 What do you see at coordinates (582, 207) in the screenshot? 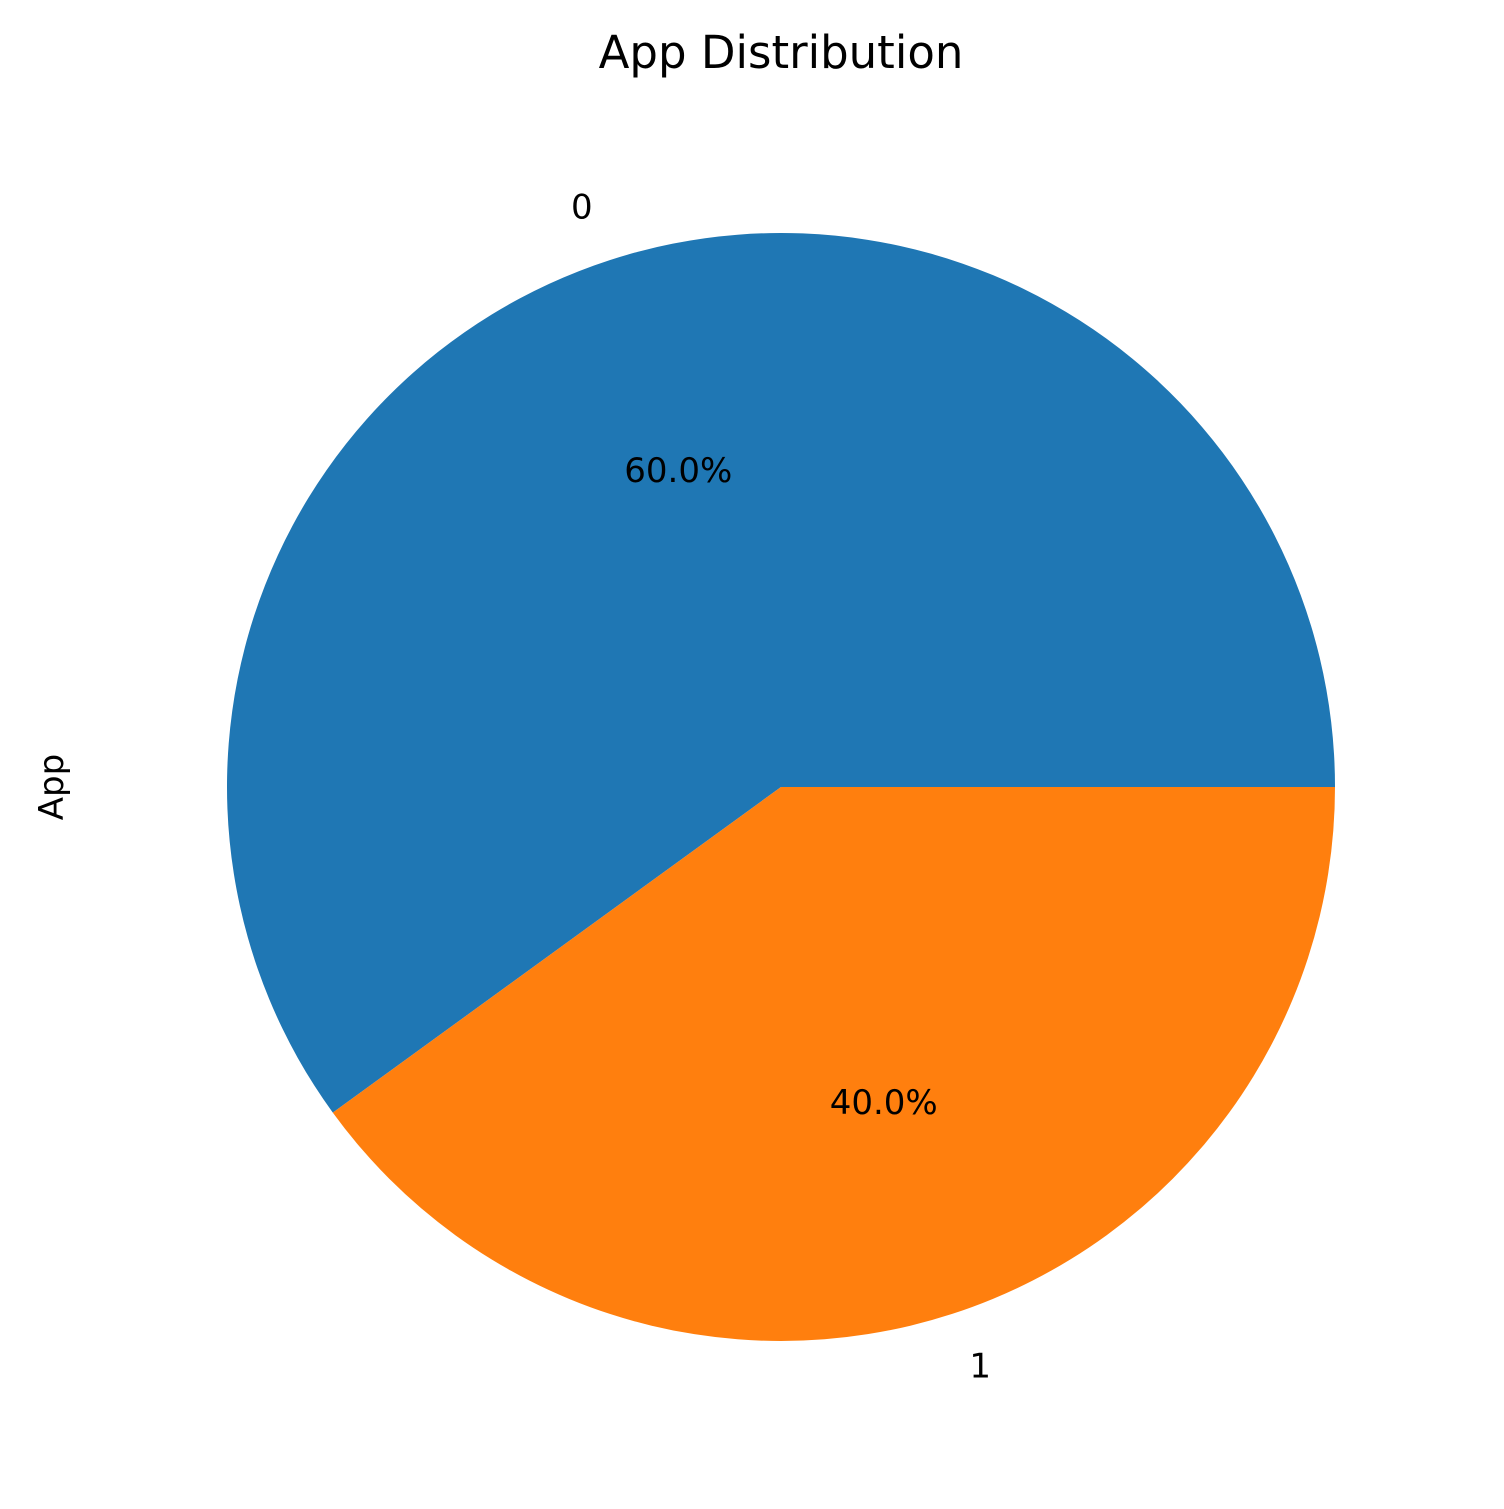
I see `slice-label-0: 0` at bounding box center [582, 207].